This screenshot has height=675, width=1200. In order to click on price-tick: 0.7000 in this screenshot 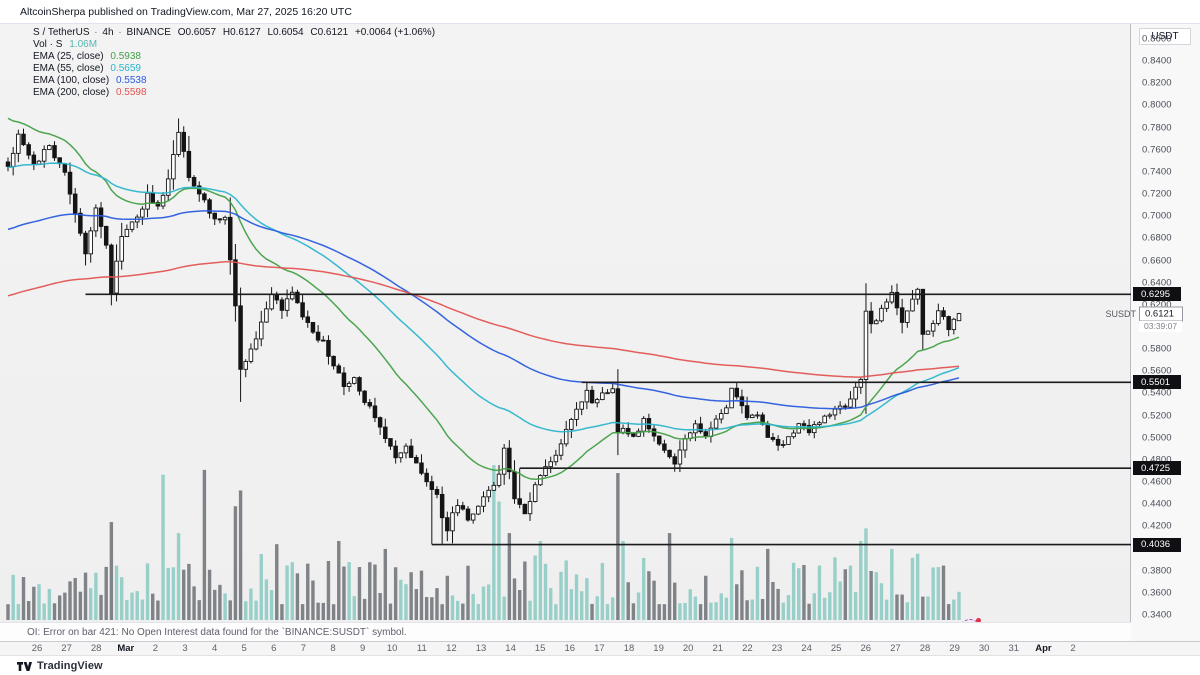, I will do `click(1157, 216)`.